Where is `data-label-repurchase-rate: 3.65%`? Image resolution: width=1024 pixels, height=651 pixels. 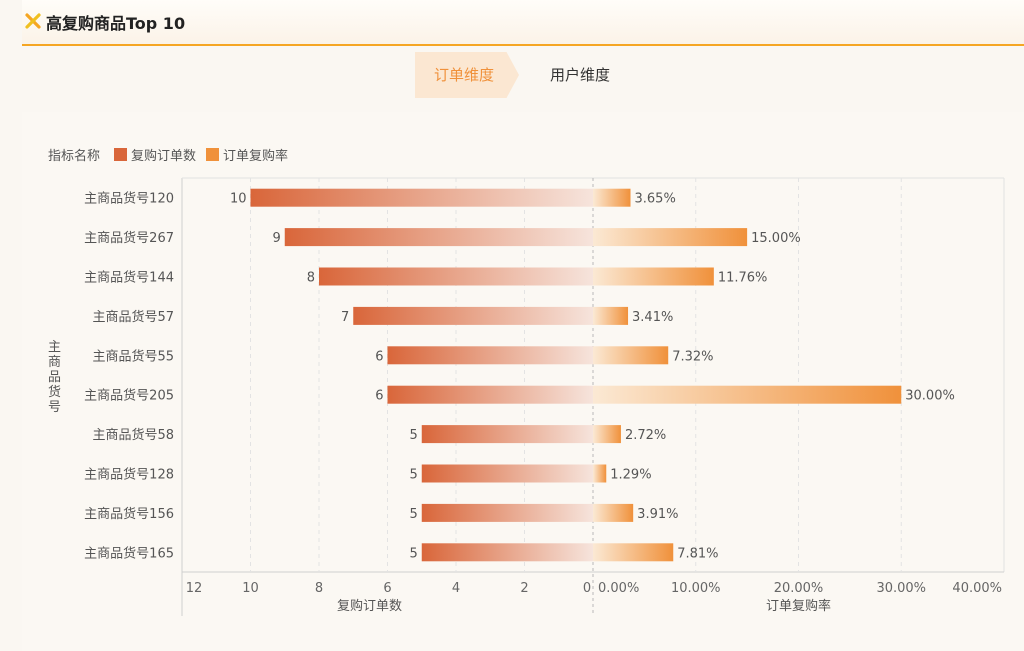 data-label-repurchase-rate: 3.65% is located at coordinates (655, 199).